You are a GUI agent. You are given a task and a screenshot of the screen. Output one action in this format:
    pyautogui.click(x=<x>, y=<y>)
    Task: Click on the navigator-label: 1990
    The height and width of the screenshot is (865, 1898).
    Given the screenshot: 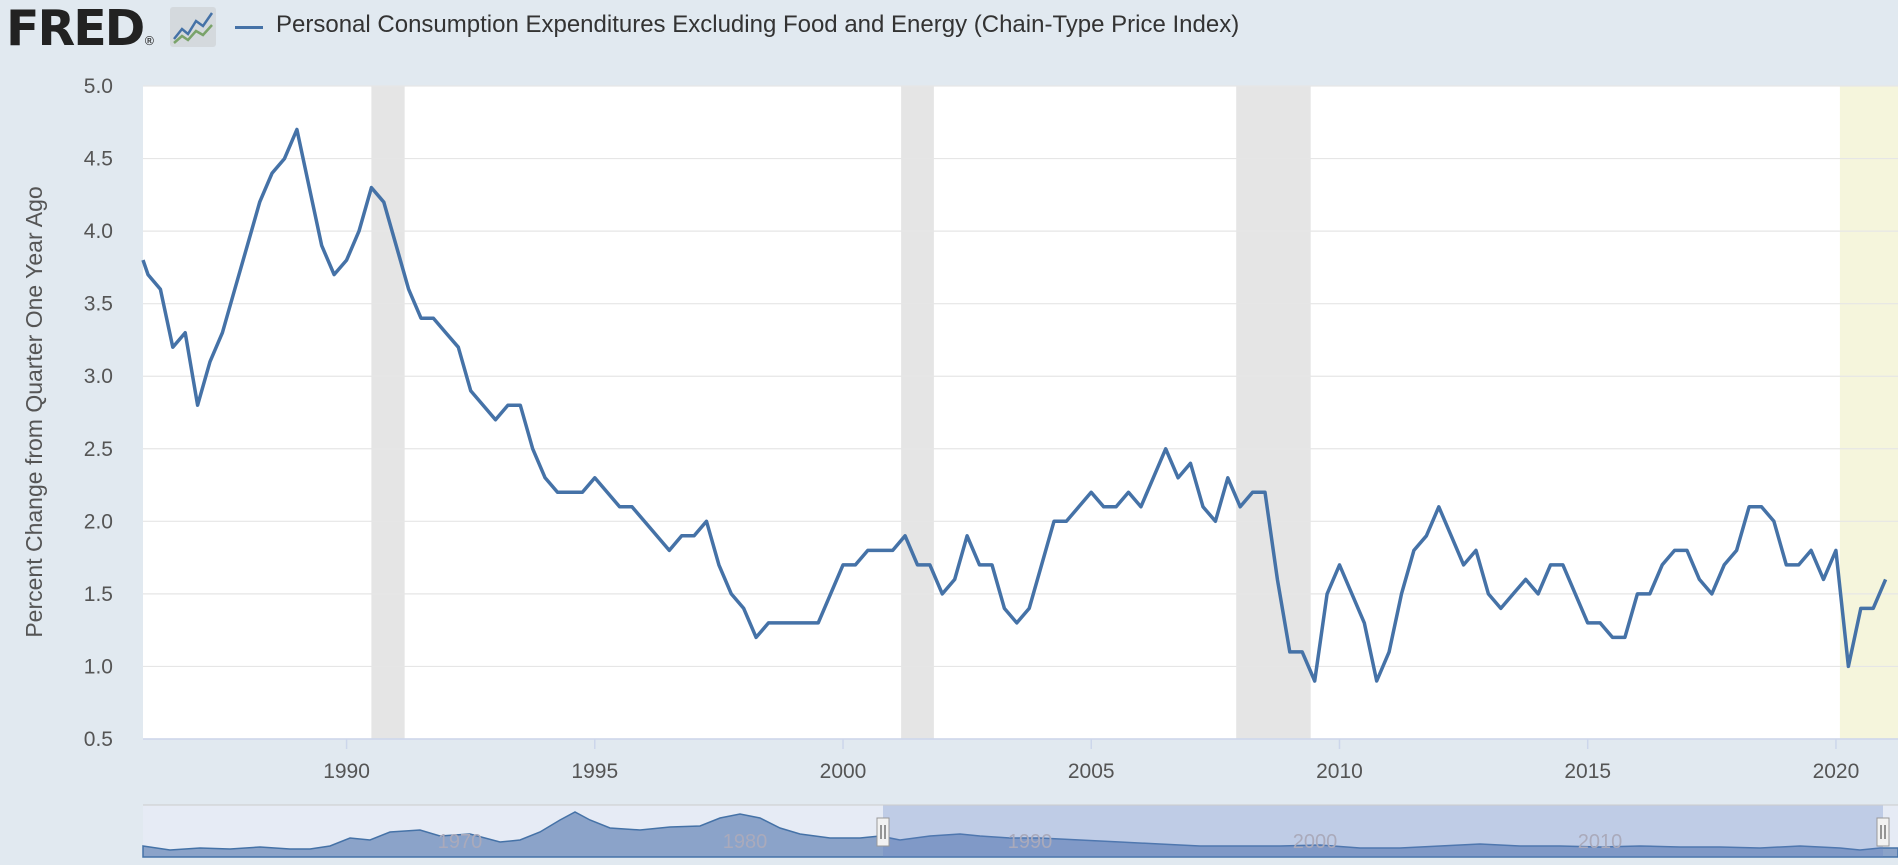 What is the action you would take?
    pyautogui.click(x=1030, y=842)
    